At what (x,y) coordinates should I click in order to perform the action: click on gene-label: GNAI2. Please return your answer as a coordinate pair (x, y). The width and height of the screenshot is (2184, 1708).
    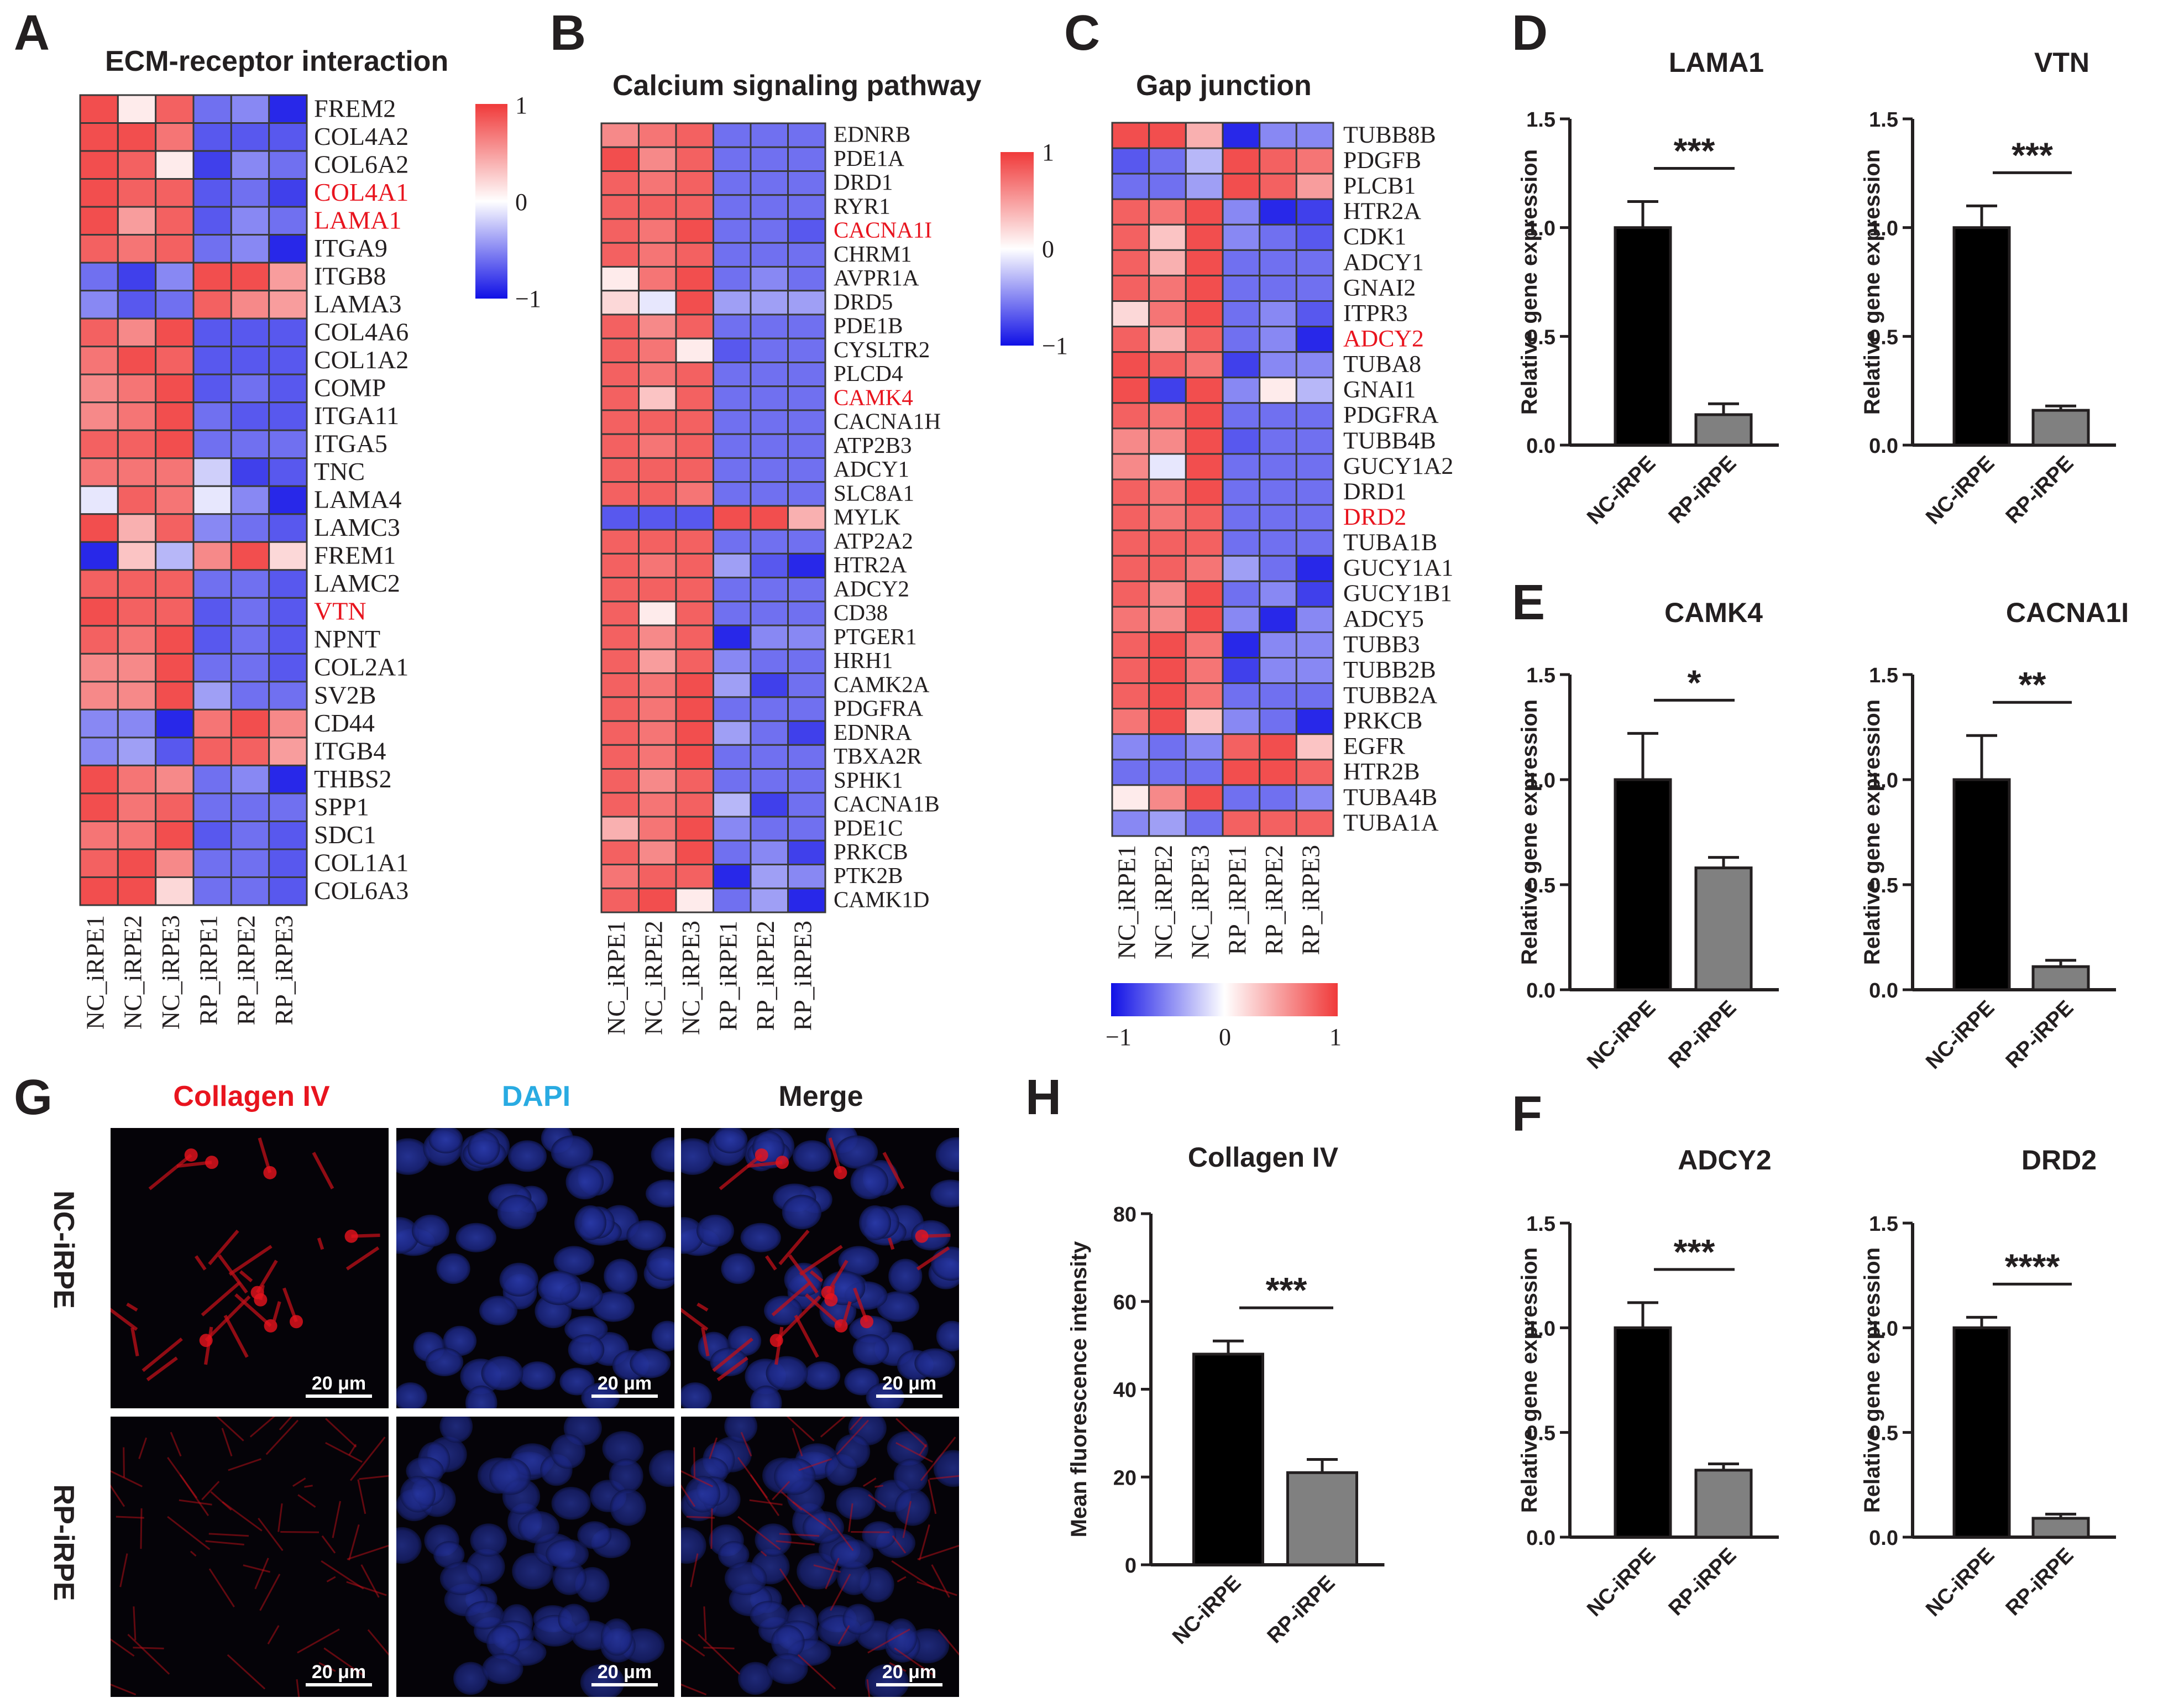
    Looking at the image, I should click on (1379, 287).